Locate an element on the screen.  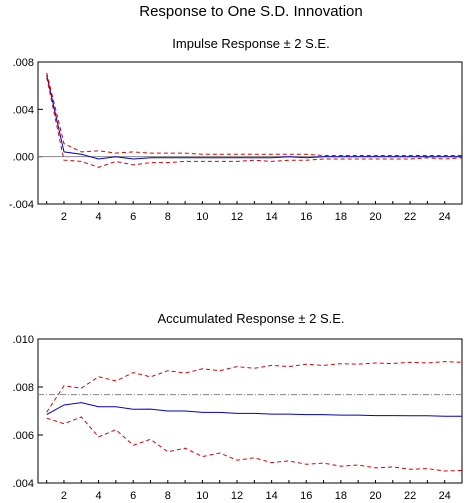
accumulated-response-upper-band-line is located at coordinates (254, 387).